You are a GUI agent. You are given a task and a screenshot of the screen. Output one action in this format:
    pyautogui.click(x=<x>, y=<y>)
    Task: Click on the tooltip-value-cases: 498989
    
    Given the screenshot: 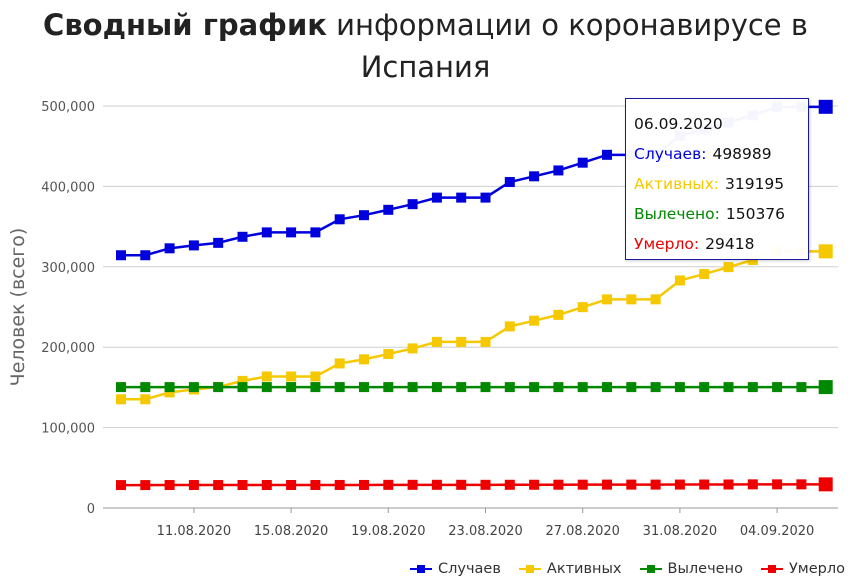 What is the action you would take?
    pyautogui.click(x=742, y=154)
    